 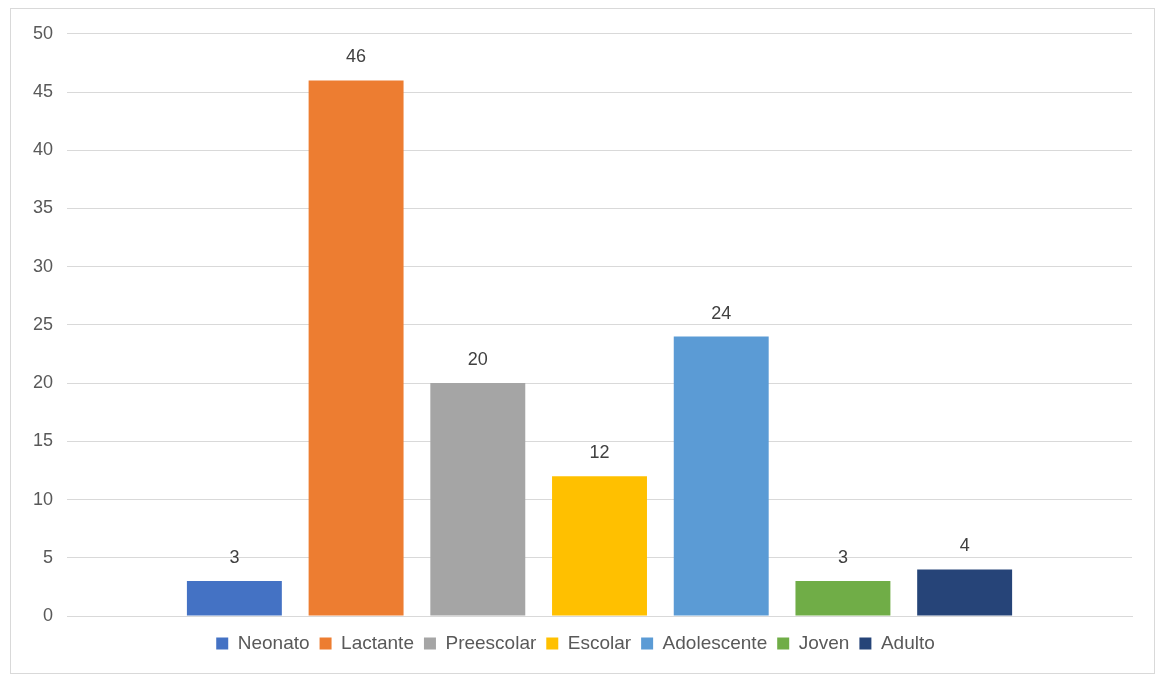 I want to click on y-tick-label: 15, so click(x=43, y=440).